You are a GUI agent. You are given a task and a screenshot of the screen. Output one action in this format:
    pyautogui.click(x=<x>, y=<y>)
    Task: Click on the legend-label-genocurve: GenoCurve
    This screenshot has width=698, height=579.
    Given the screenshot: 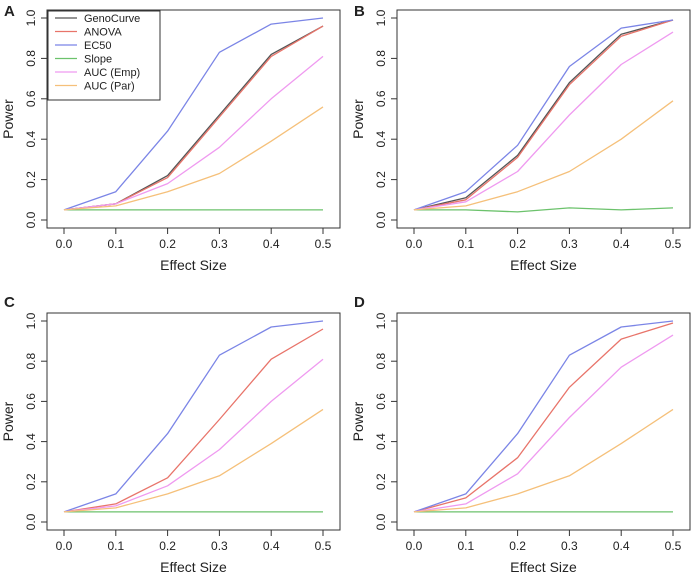 What is the action you would take?
    pyautogui.click(x=112, y=19)
    